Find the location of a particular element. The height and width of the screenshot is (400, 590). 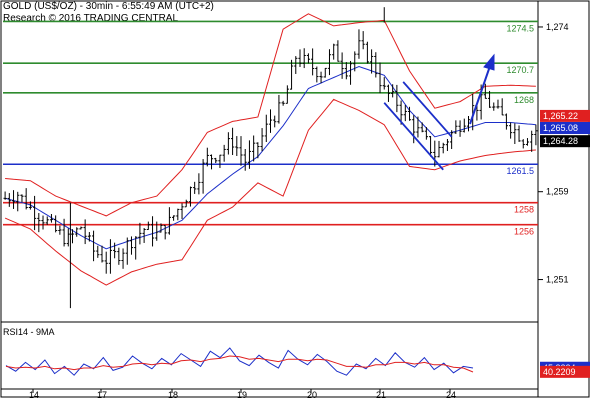

level-label-1258: 1258 is located at coordinates (524, 210).